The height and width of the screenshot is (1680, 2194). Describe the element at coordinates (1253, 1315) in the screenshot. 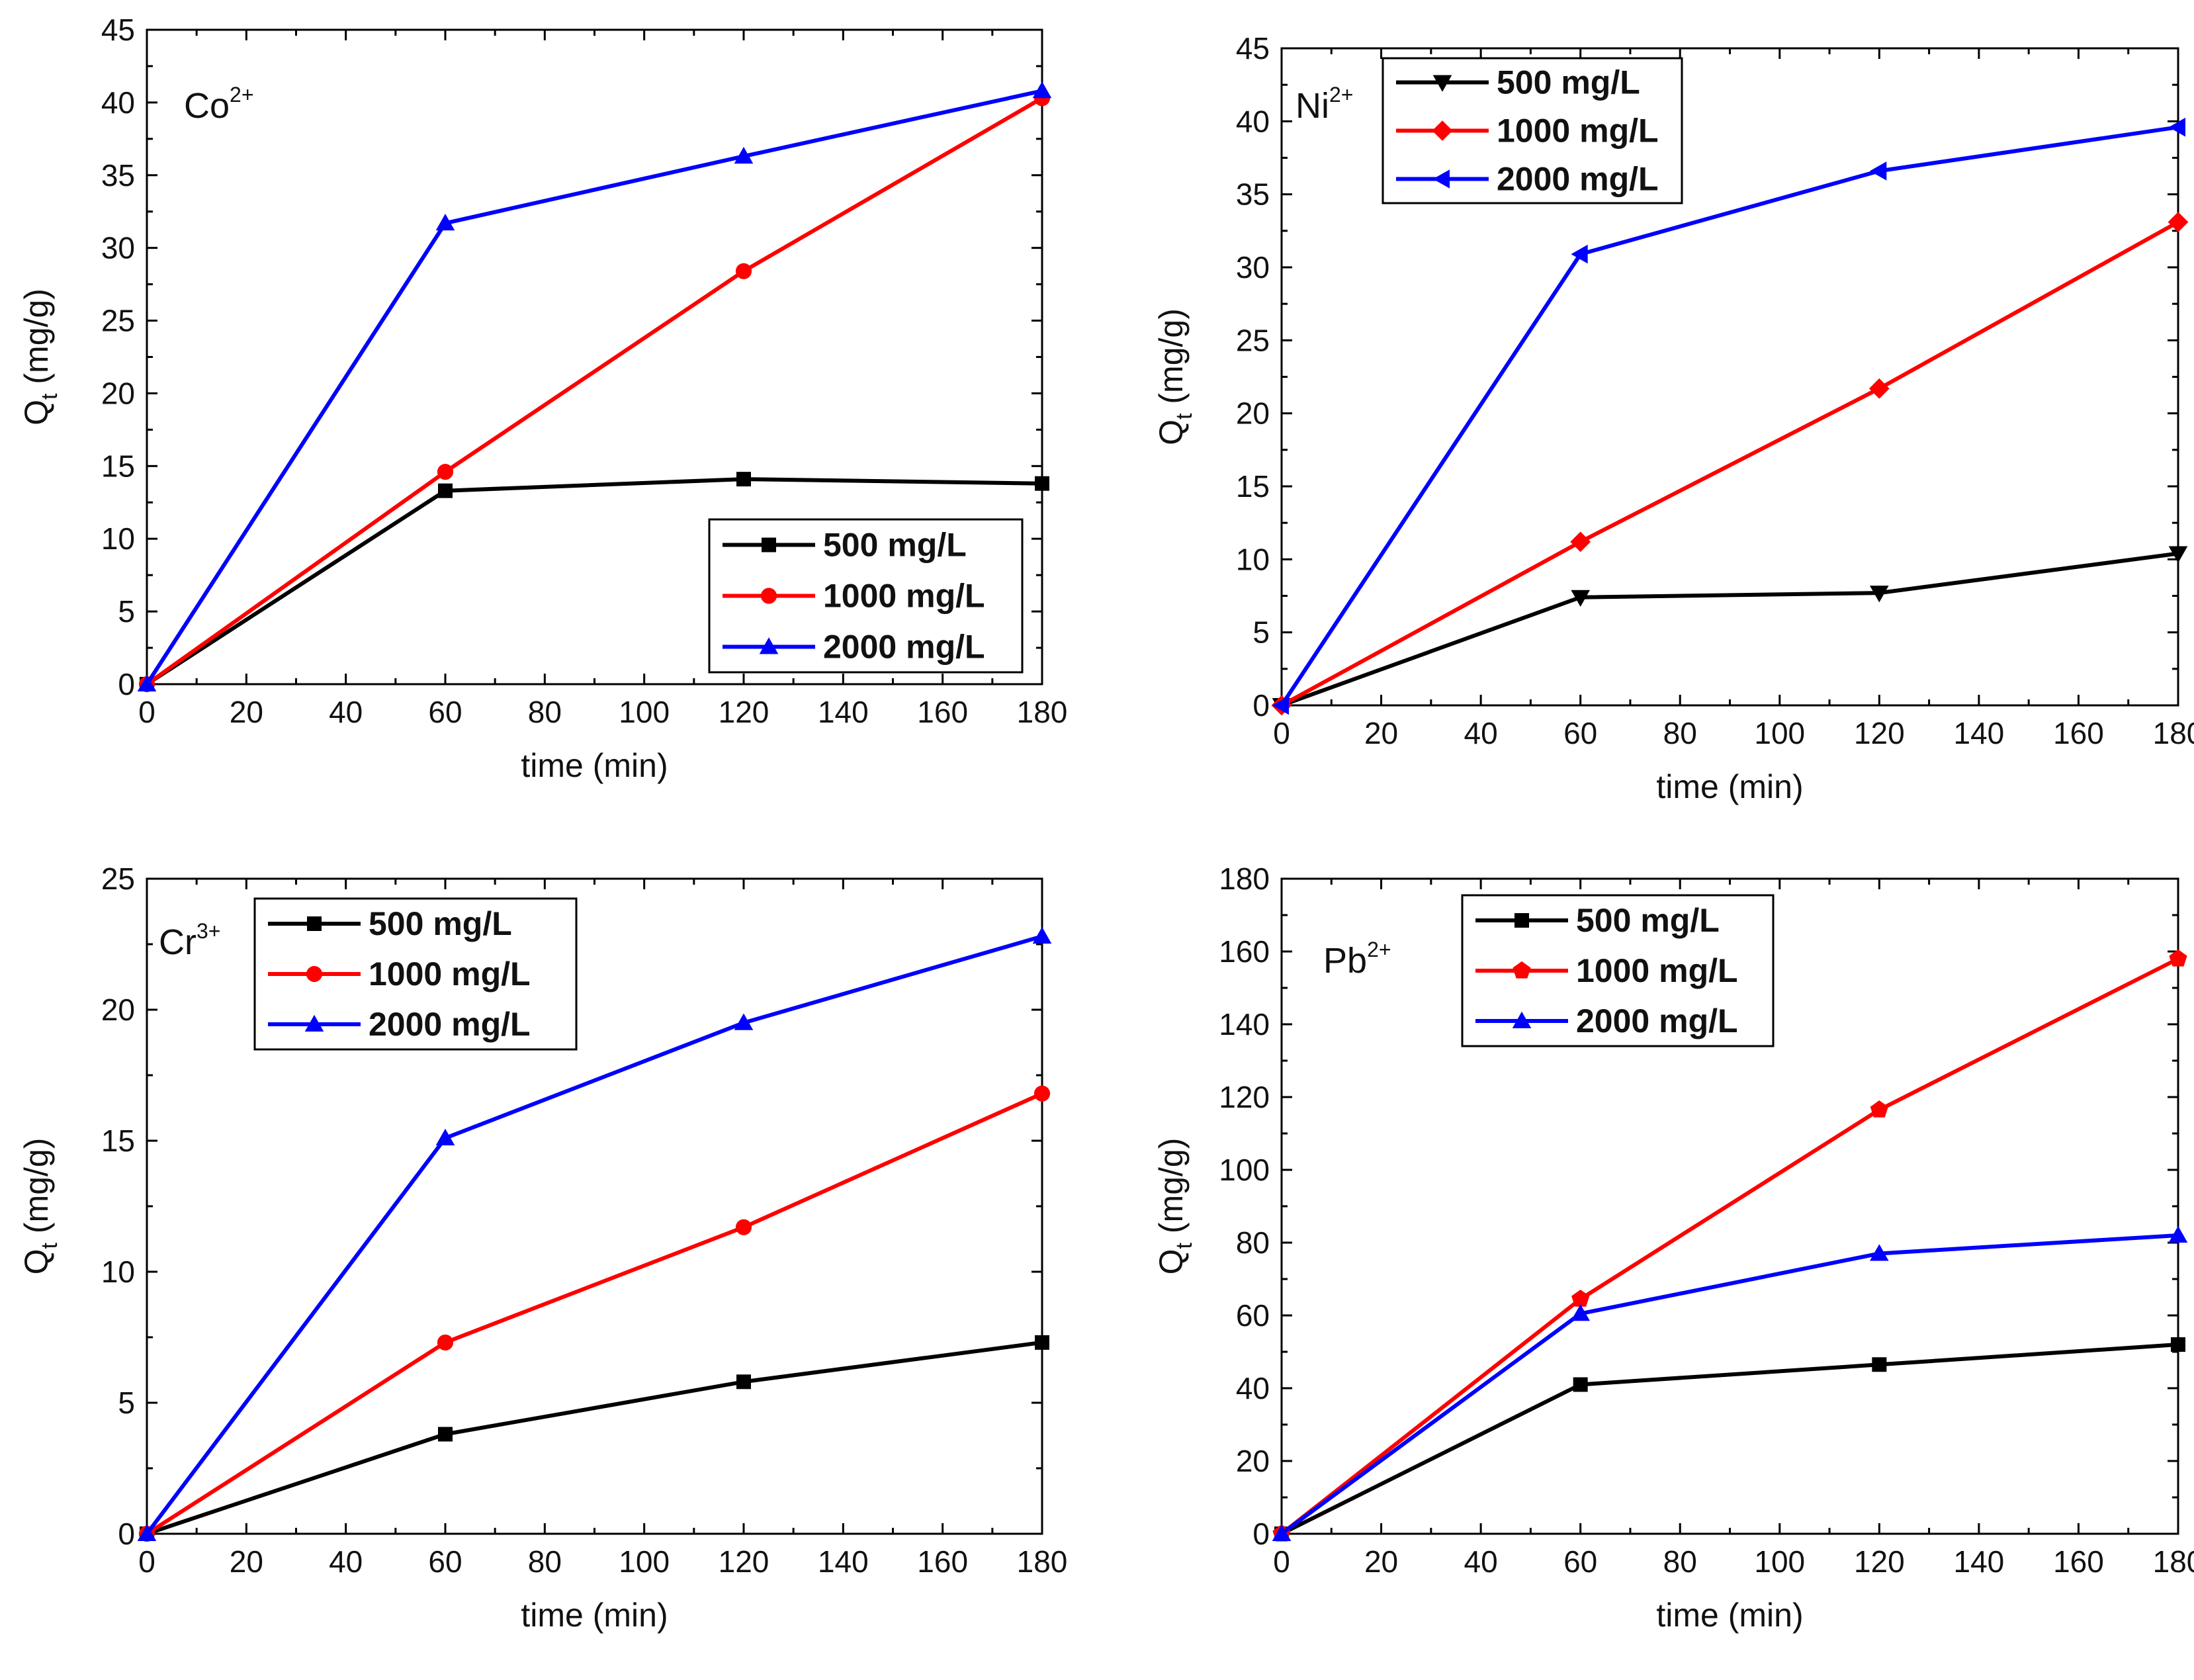

I see `y-tick-label: 60` at that location.